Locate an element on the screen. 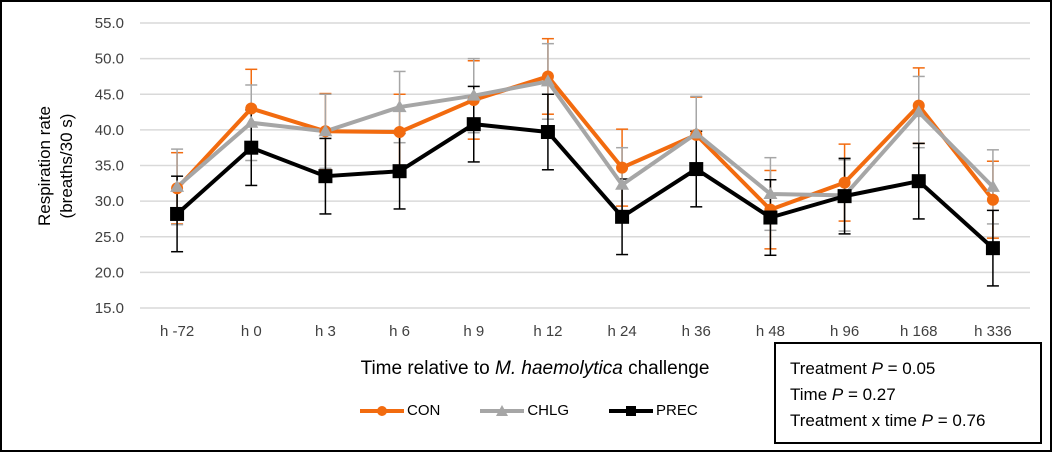 The width and height of the screenshot is (1052, 452). y-tick-label: 30.0 is located at coordinates (109, 201).